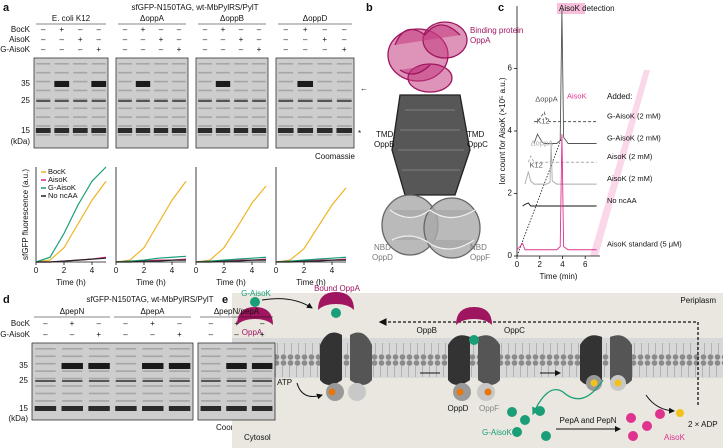 The height and width of the screenshot is (448, 723). What do you see at coordinates (480, 40) in the screenshot?
I see `structure-label: OppA` at bounding box center [480, 40].